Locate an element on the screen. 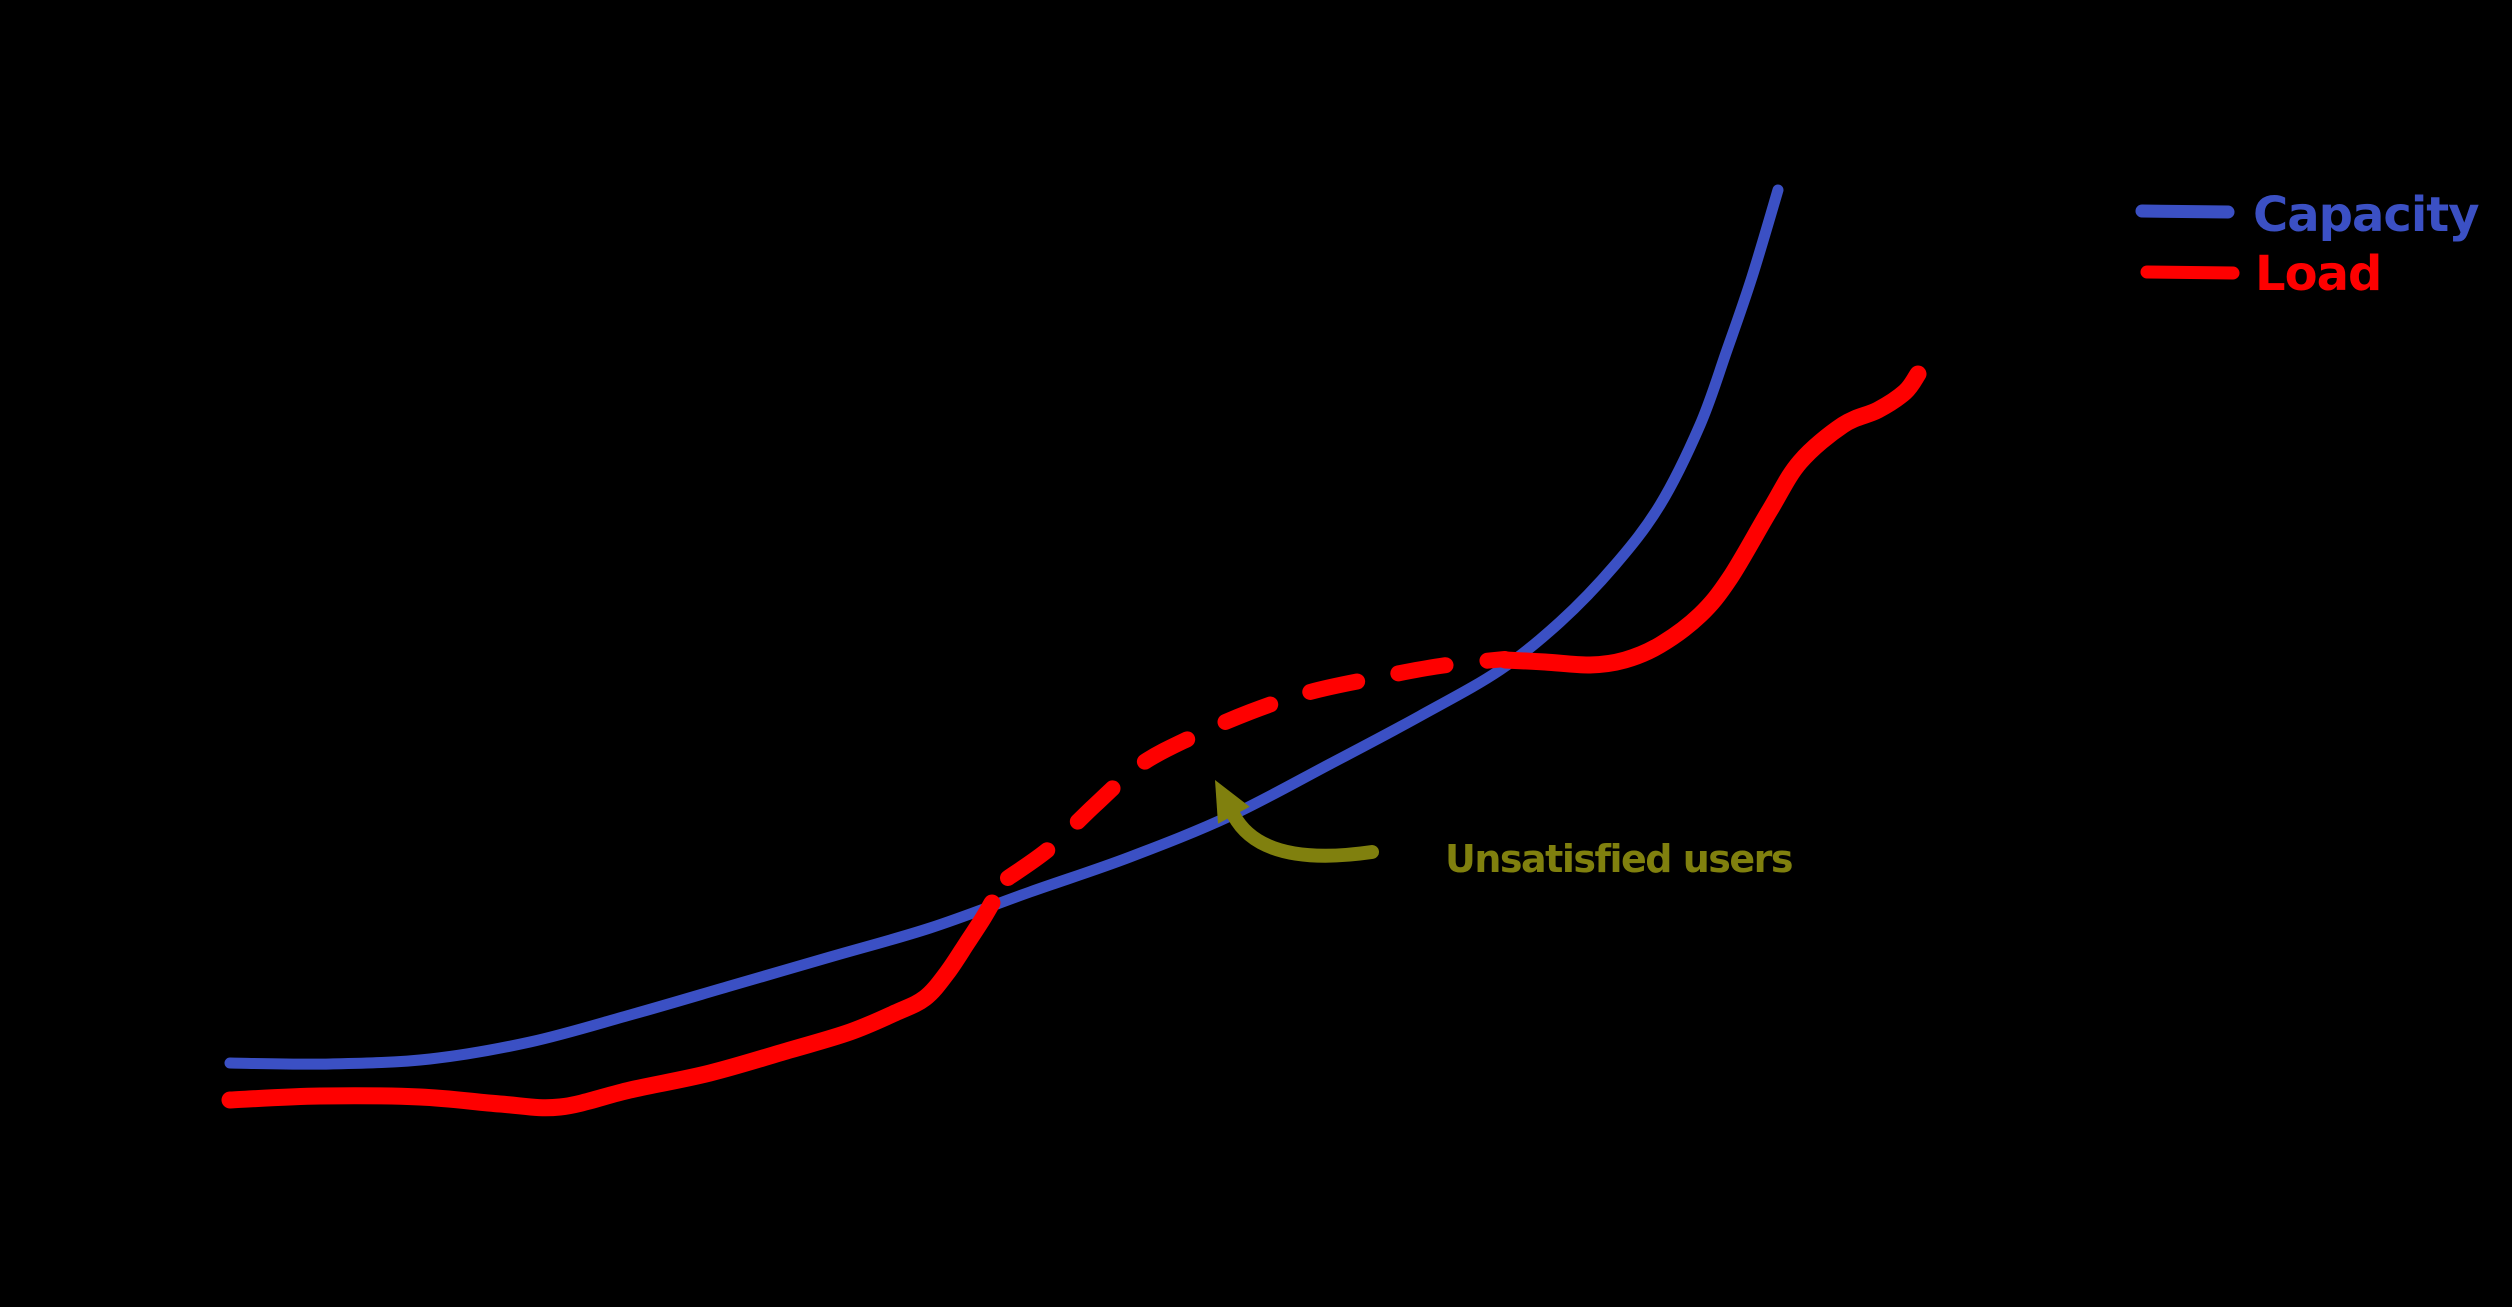 The width and height of the screenshot is (2512, 1307). legend-swatch-capacity is located at coordinates (2185, 211).